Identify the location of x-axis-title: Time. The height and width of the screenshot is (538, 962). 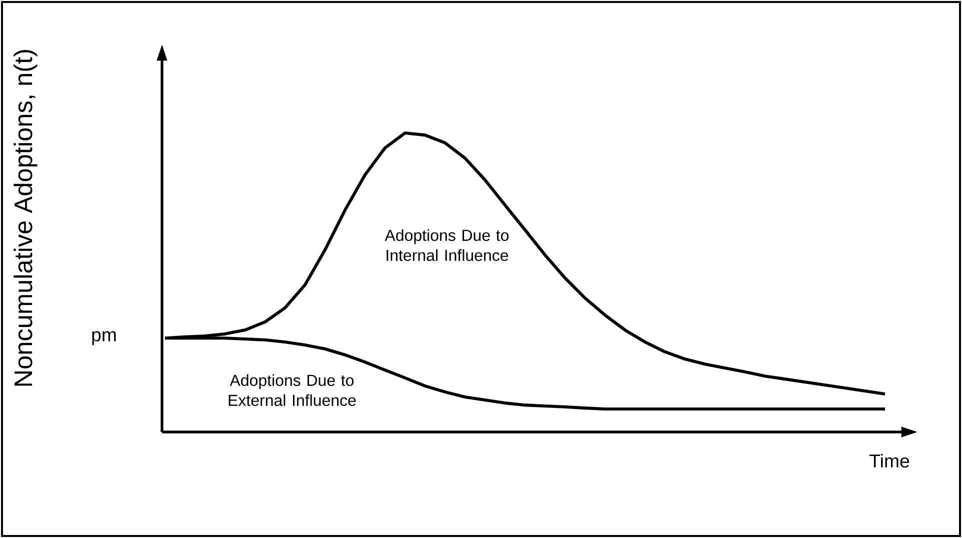
(890, 461).